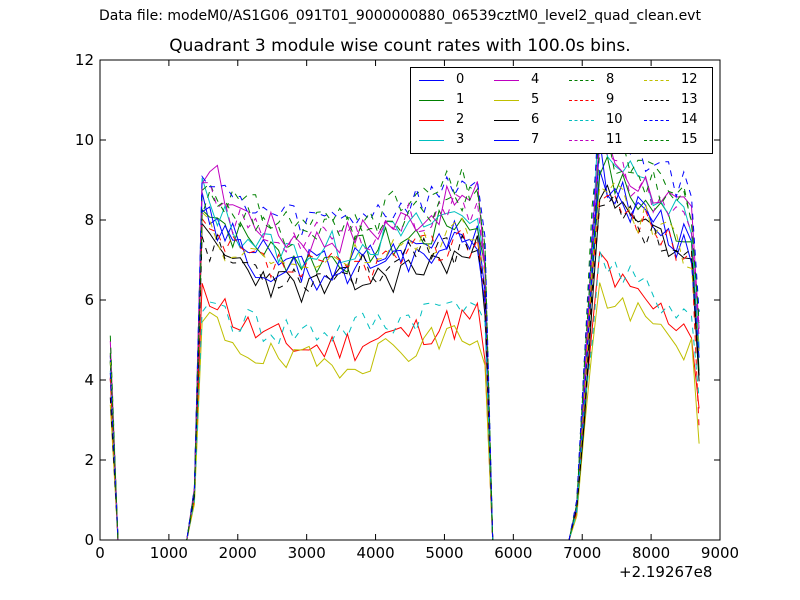 The image size is (800, 600). I want to click on legend-label-6: 6, so click(535, 119).